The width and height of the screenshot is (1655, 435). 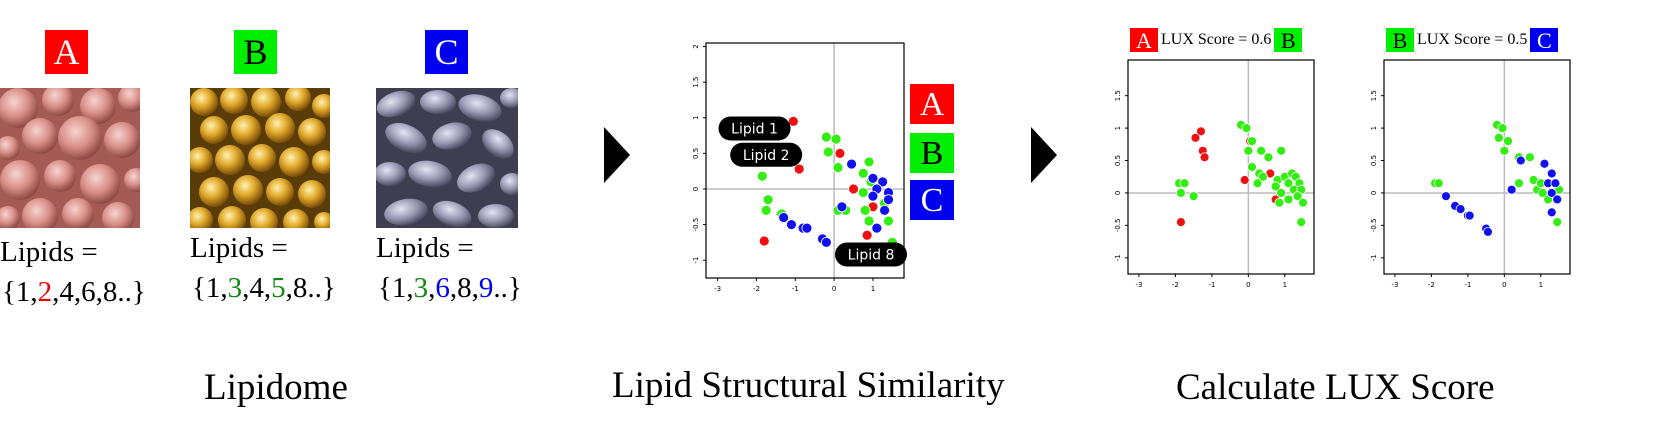 I want to click on organism-label-a: A, so click(x=66, y=52).